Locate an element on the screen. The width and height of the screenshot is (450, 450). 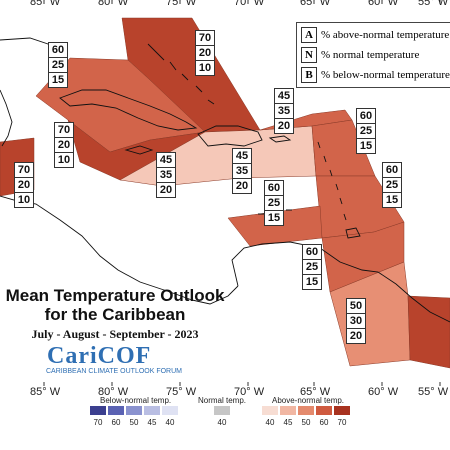
prob-normal: 30 is located at coordinates (356, 320).